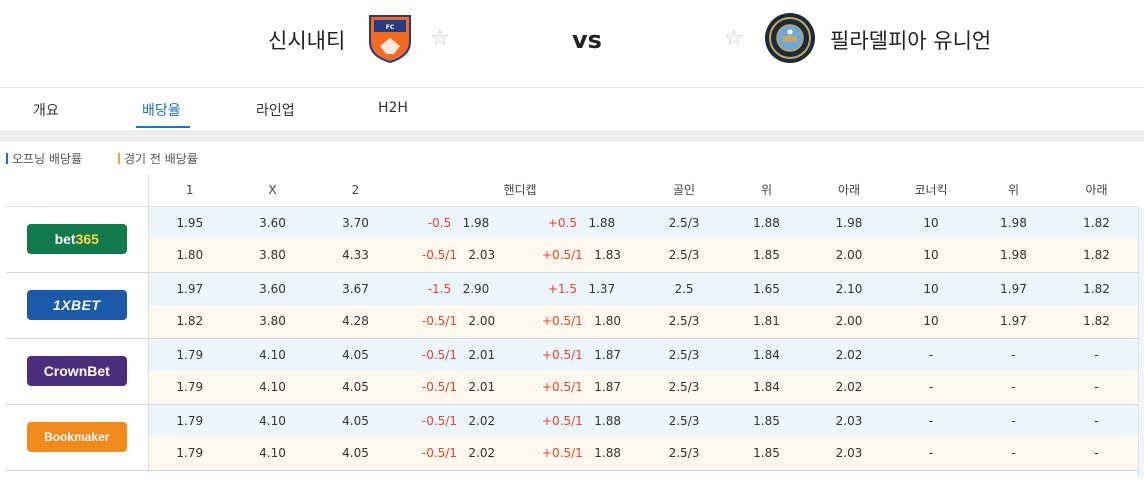 Image resolution: width=1144 pixels, height=482 pixels. Describe the element at coordinates (355, 222) in the screenshot. I see `odds-away: 3.70` at that location.